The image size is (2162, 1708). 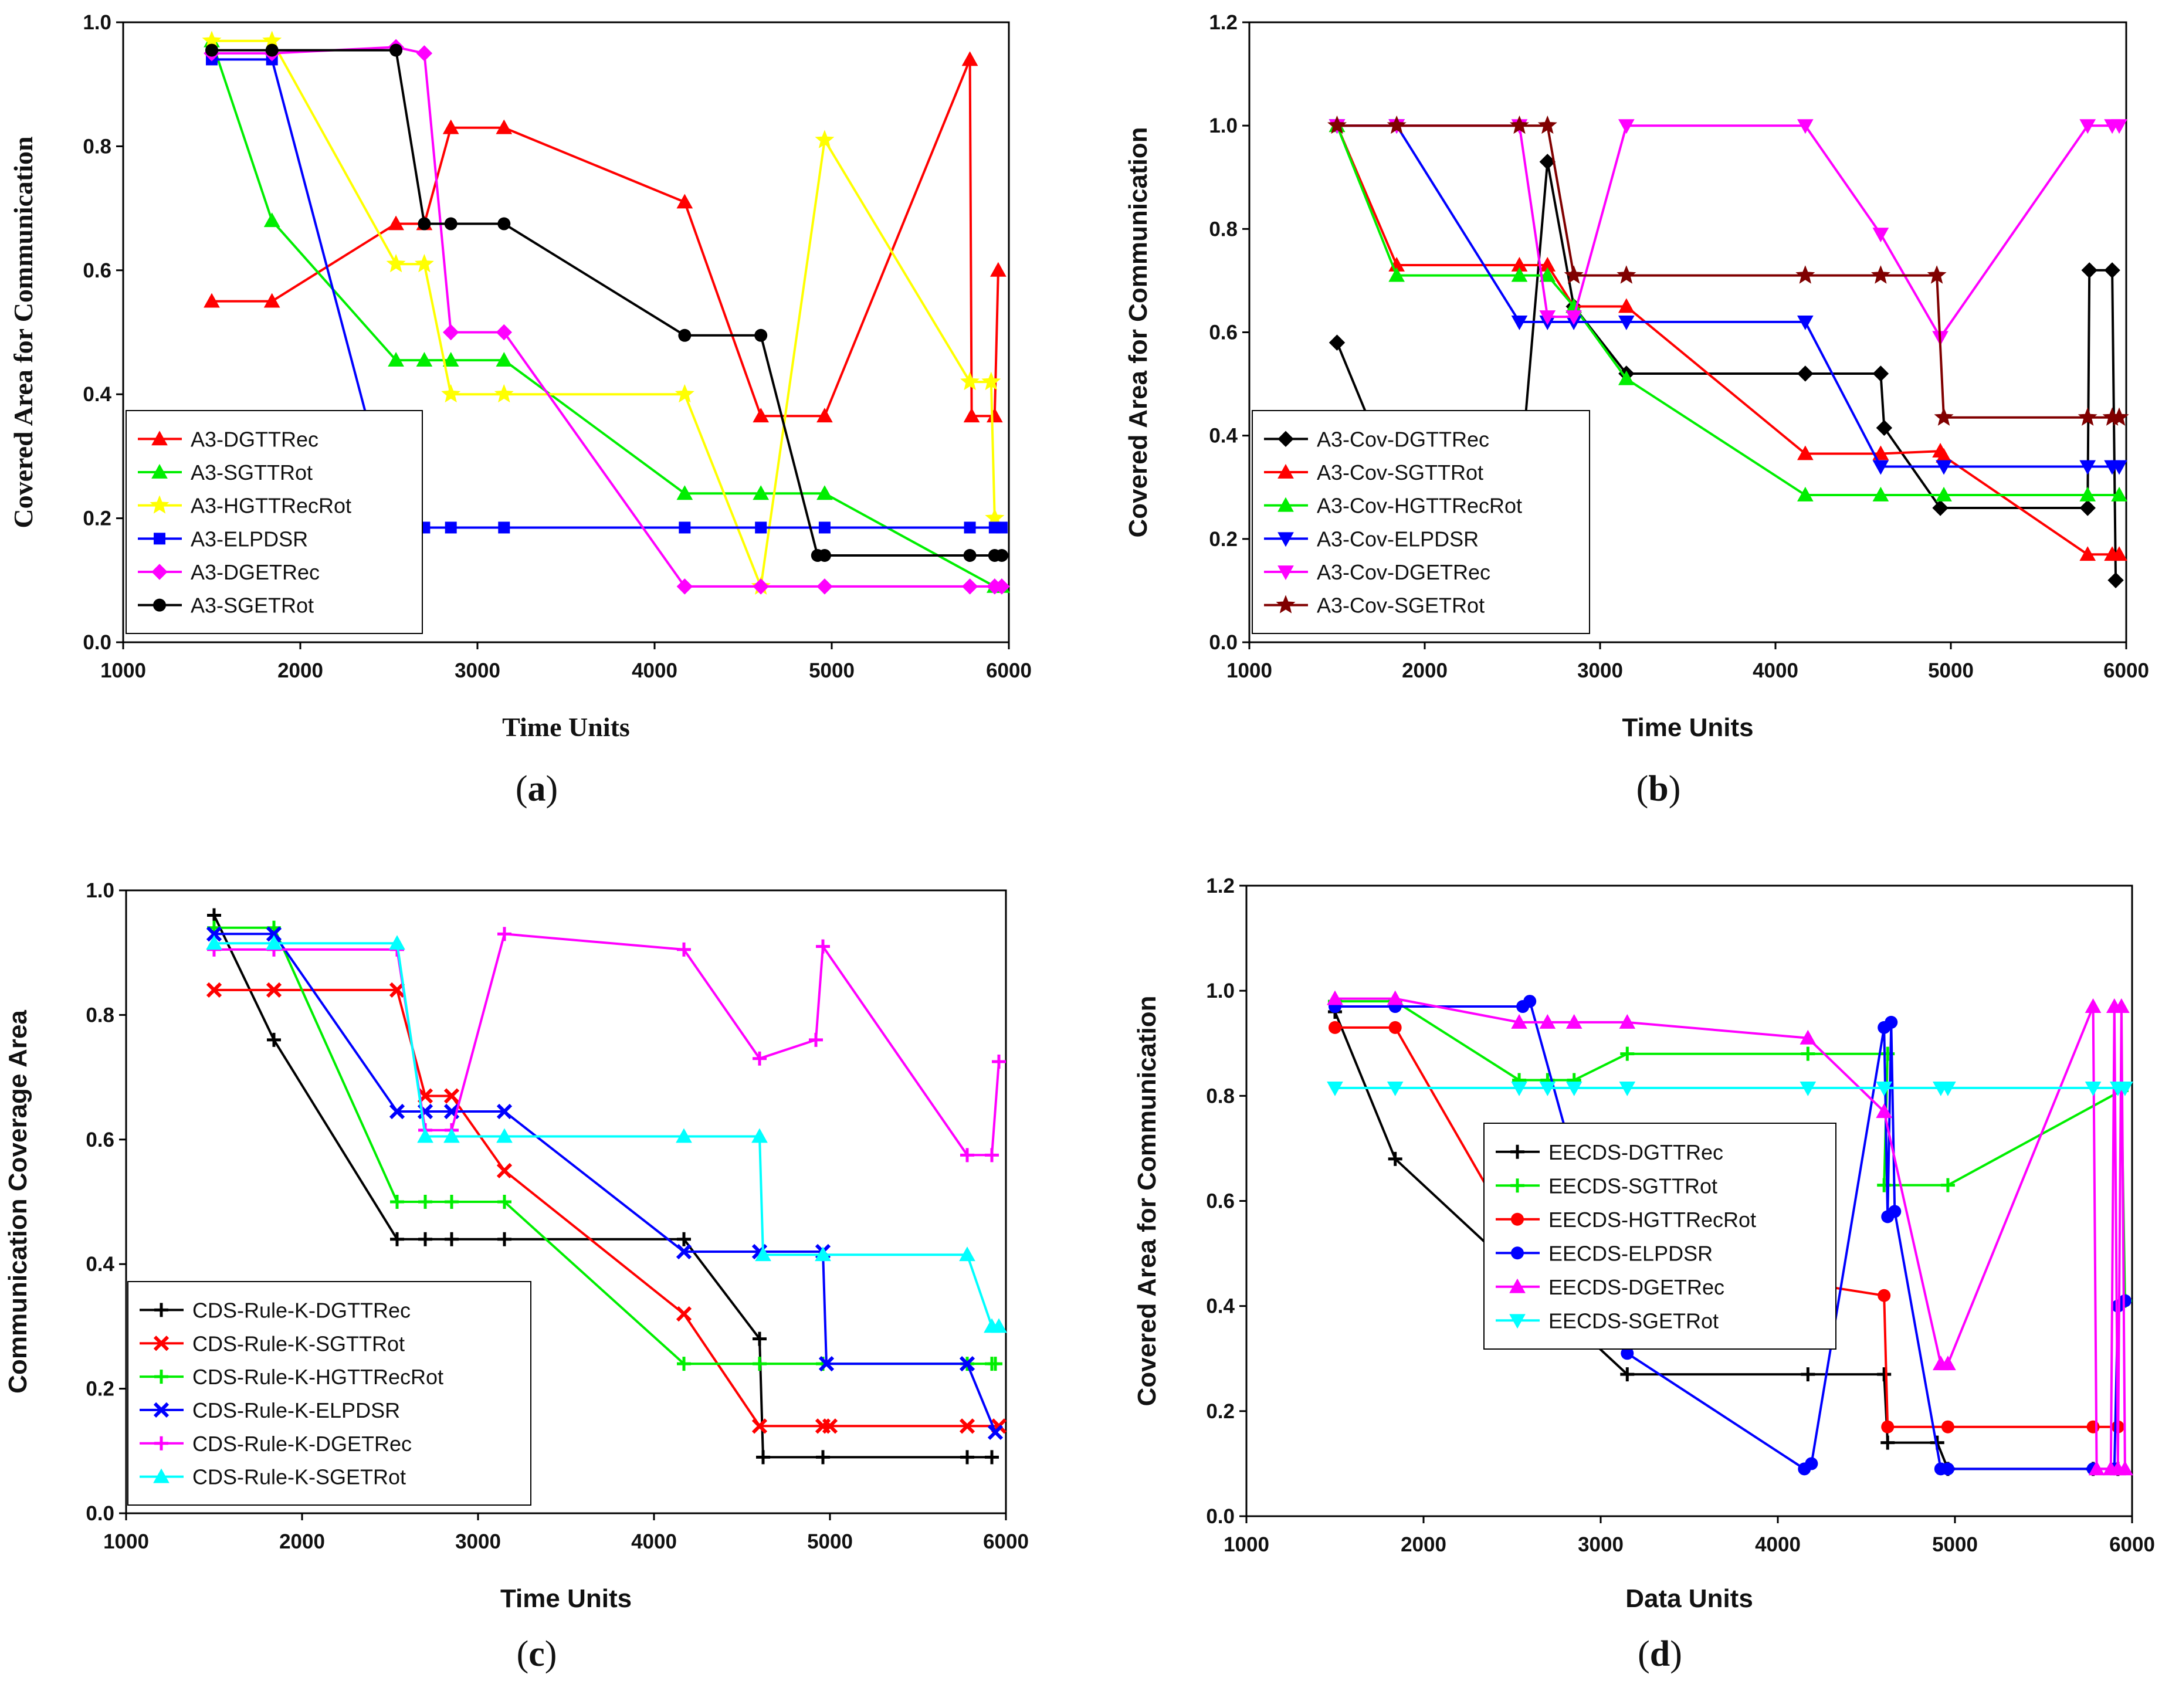 I want to click on x-tick-label: 6000, so click(x=2126, y=670).